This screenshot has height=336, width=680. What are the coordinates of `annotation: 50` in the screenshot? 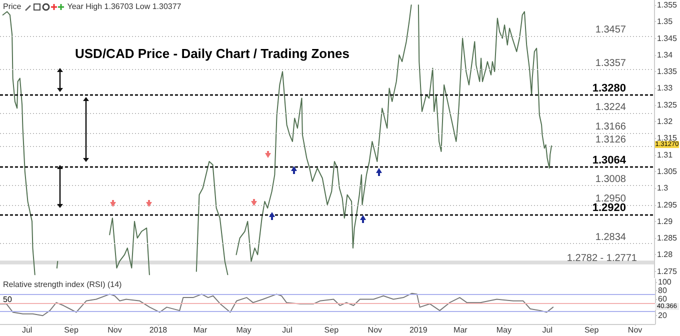 It's located at (7, 299).